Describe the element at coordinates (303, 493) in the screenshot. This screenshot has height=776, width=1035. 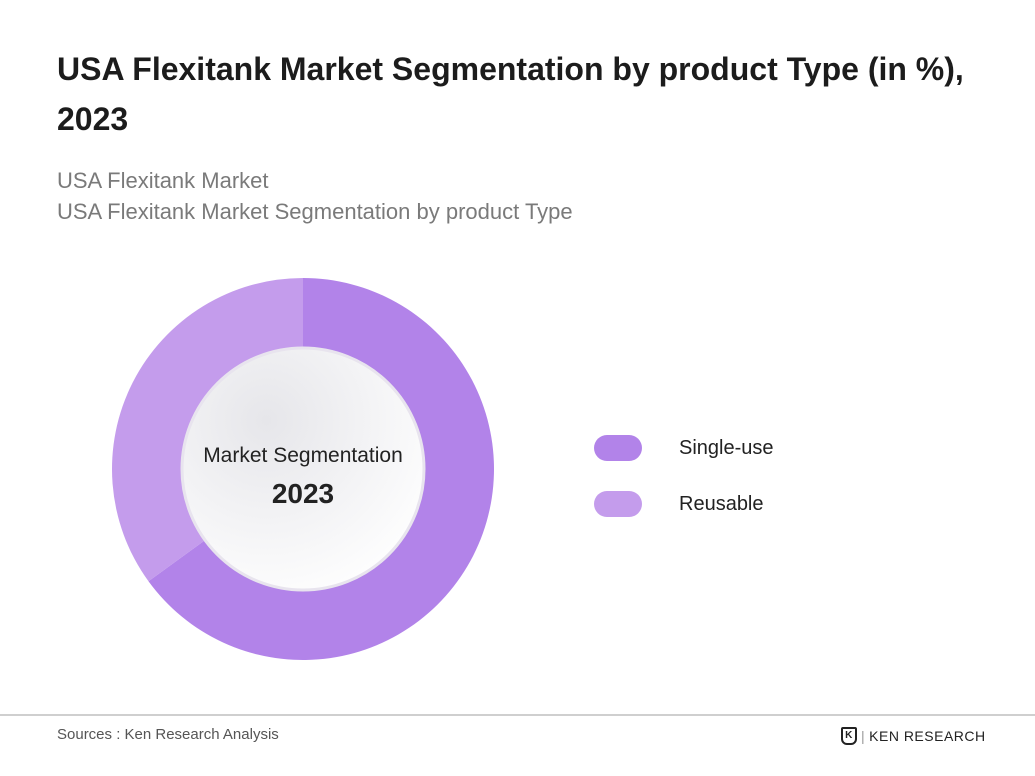
I see `center-year: 2023` at that location.